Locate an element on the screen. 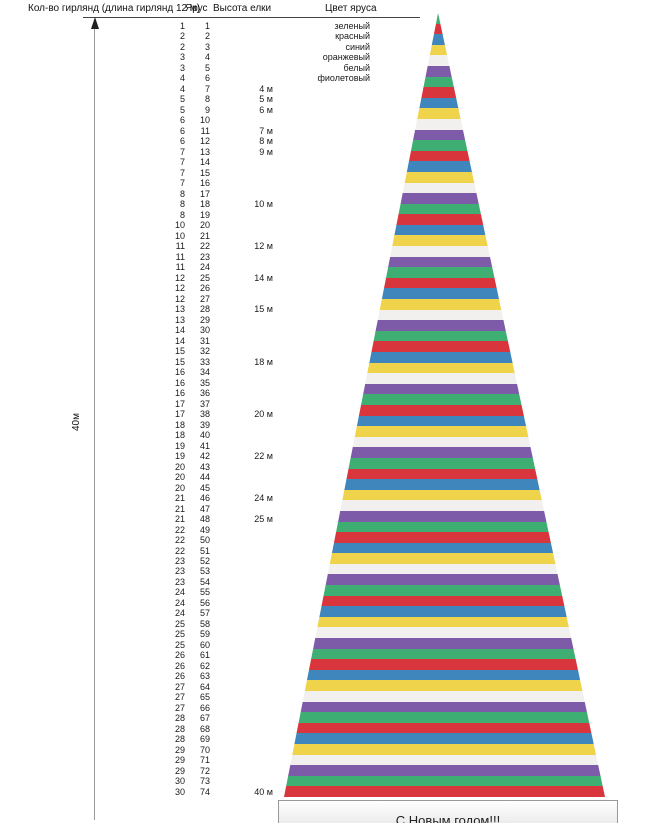  table-row: 7 15 is located at coordinates (210, 173).